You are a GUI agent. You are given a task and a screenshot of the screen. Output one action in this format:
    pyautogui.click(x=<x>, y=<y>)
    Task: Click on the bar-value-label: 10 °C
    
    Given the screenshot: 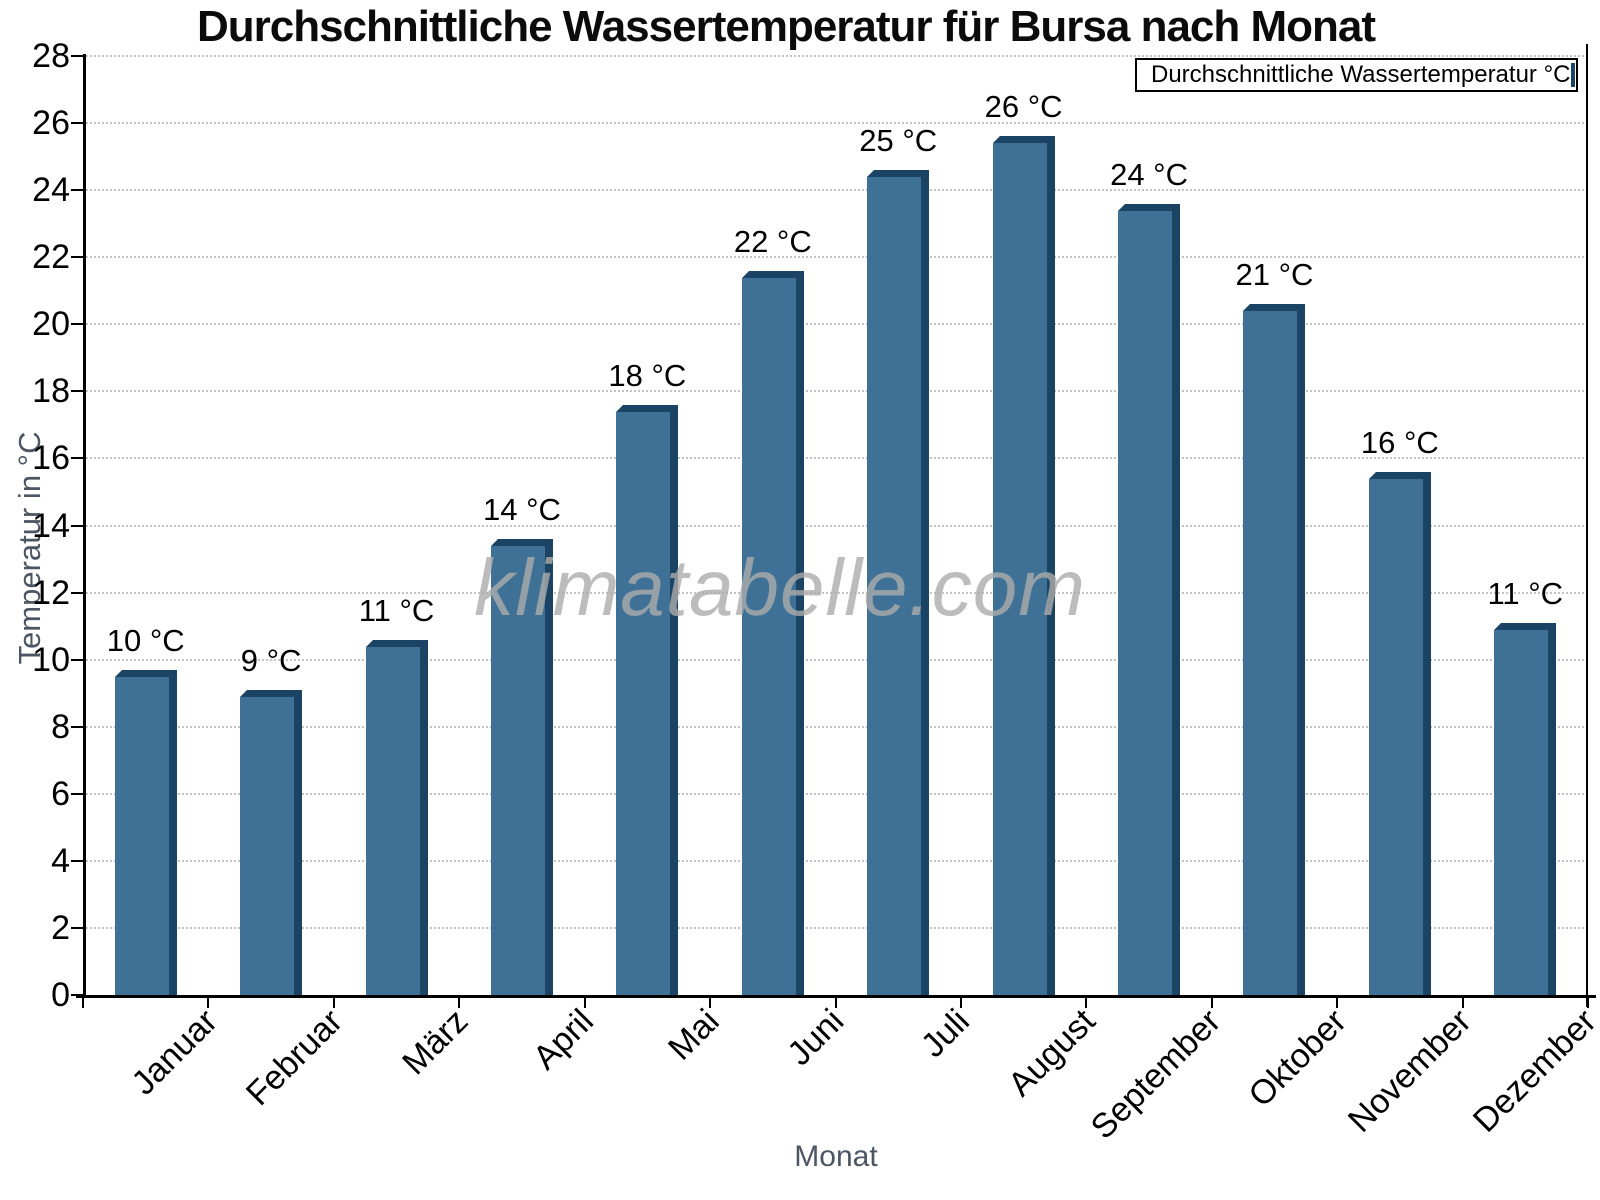 What is the action you would take?
    pyautogui.click(x=145, y=640)
    